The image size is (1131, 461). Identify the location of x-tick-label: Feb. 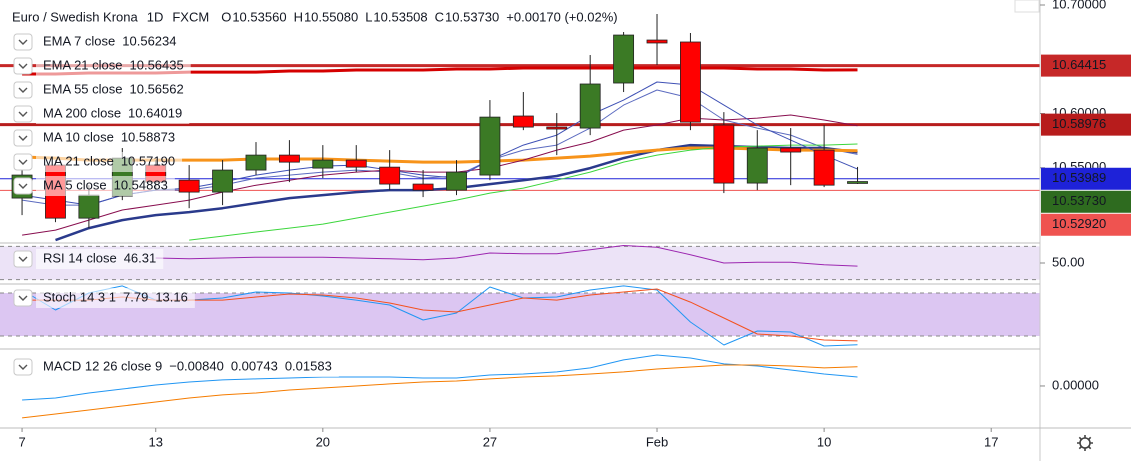
(657, 441).